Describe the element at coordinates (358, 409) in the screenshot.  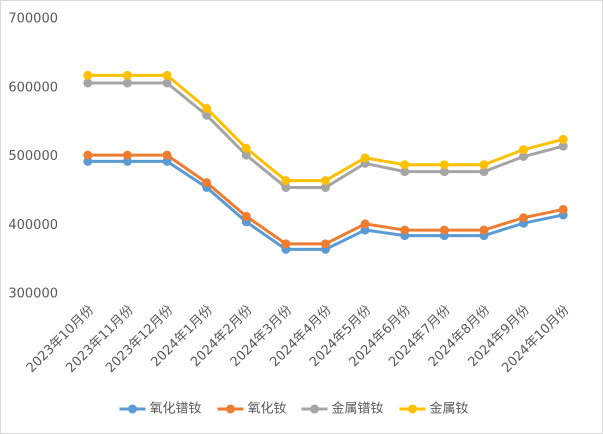
I see `legend-label: 金属镨钕` at that location.